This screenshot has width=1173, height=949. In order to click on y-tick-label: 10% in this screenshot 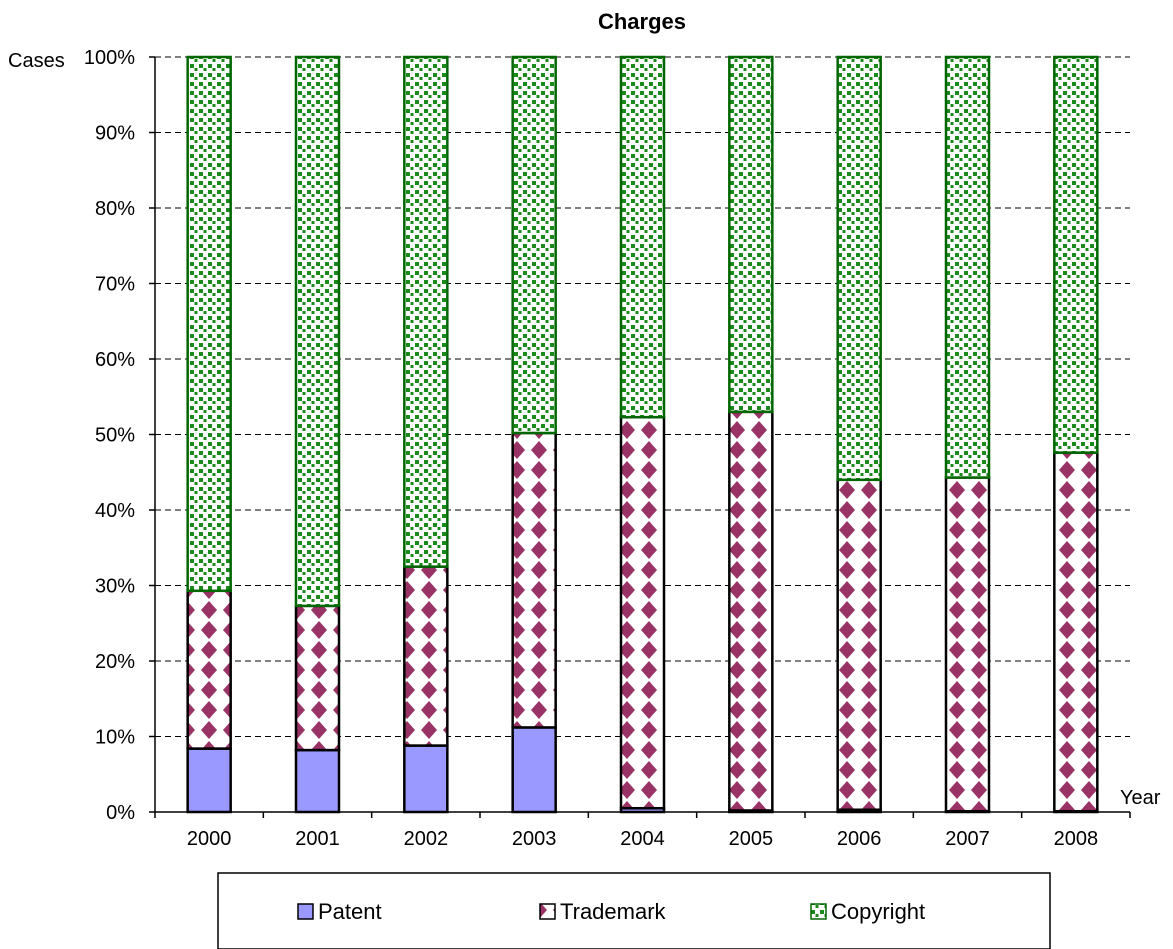, I will do `click(115, 738)`.